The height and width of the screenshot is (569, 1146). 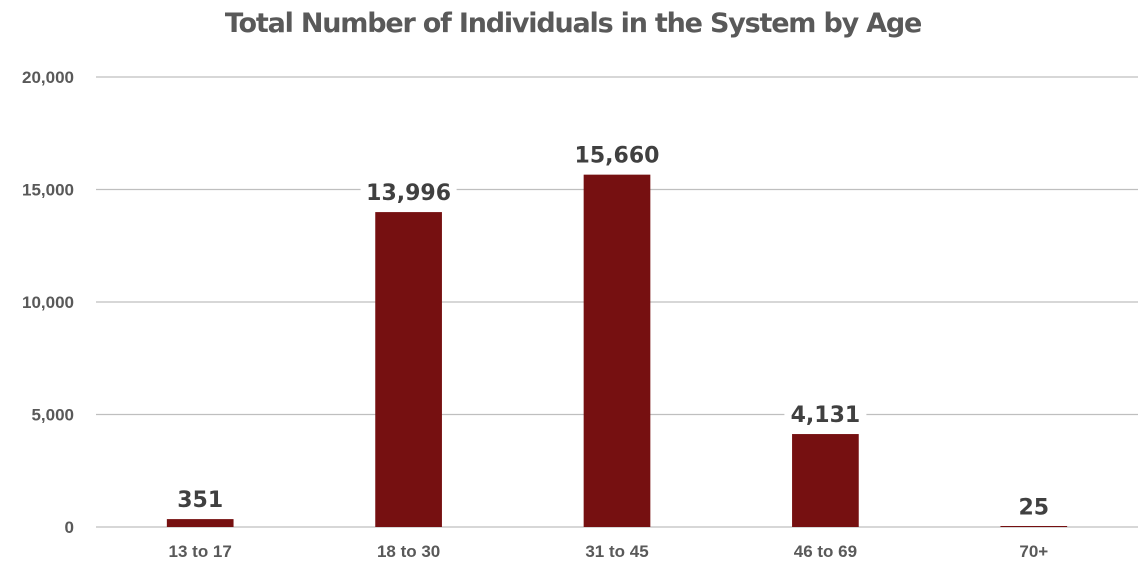 I want to click on y-tick-label: 10,000, so click(x=48, y=302).